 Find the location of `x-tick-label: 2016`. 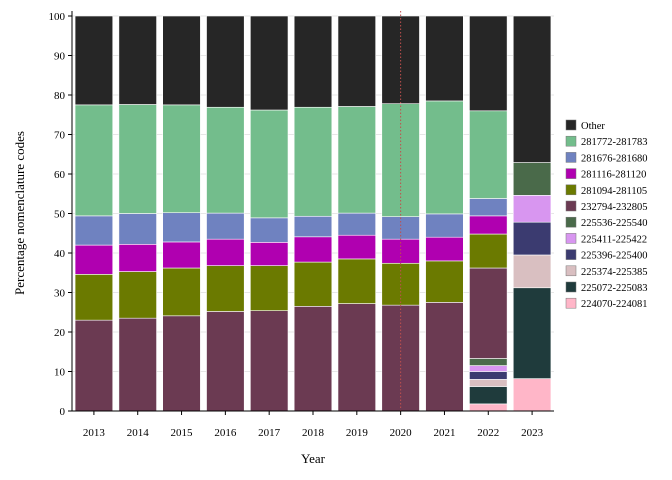

x-tick-label: 2016 is located at coordinates (225, 433).